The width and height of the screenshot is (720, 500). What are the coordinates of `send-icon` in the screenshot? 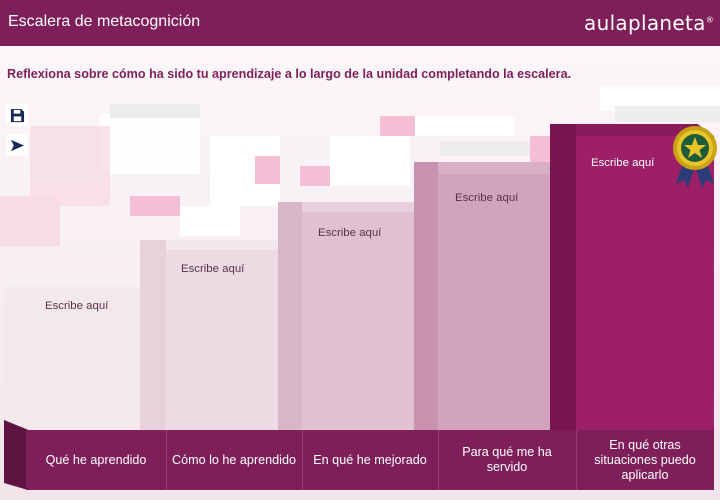 It's located at (17, 145).